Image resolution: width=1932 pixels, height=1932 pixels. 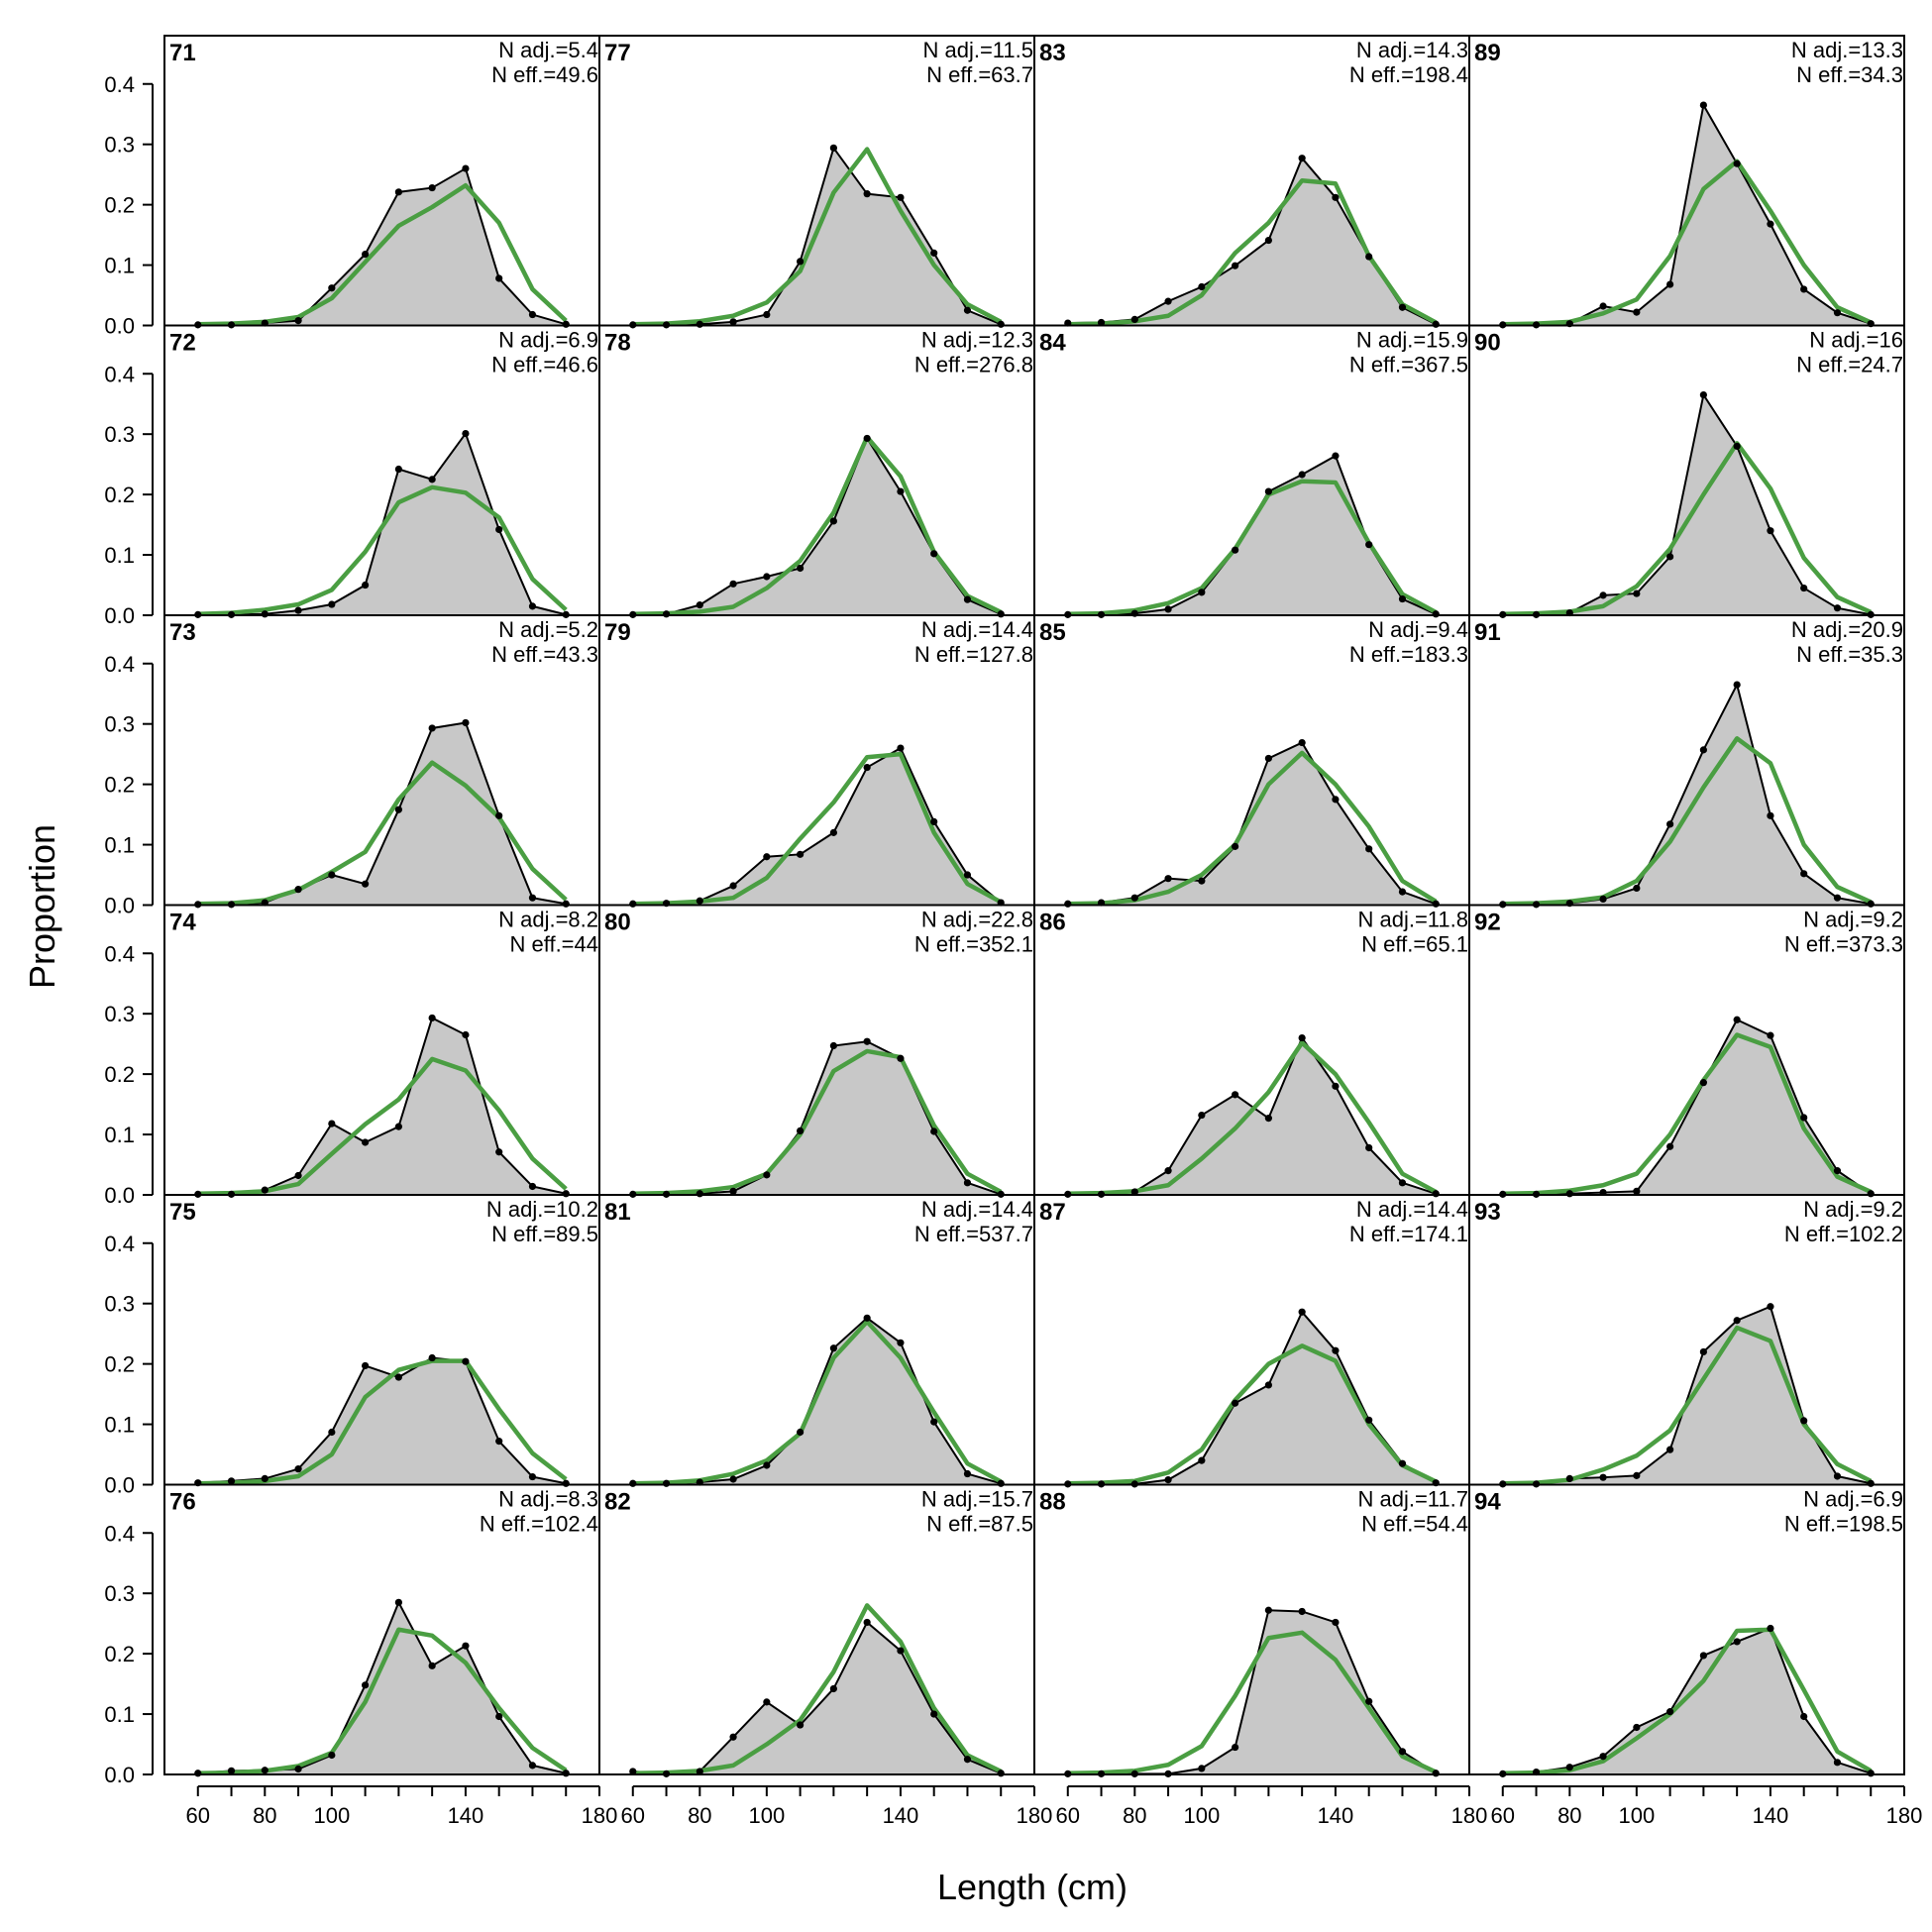 I want to click on panel-label: 76, so click(x=182, y=1503).